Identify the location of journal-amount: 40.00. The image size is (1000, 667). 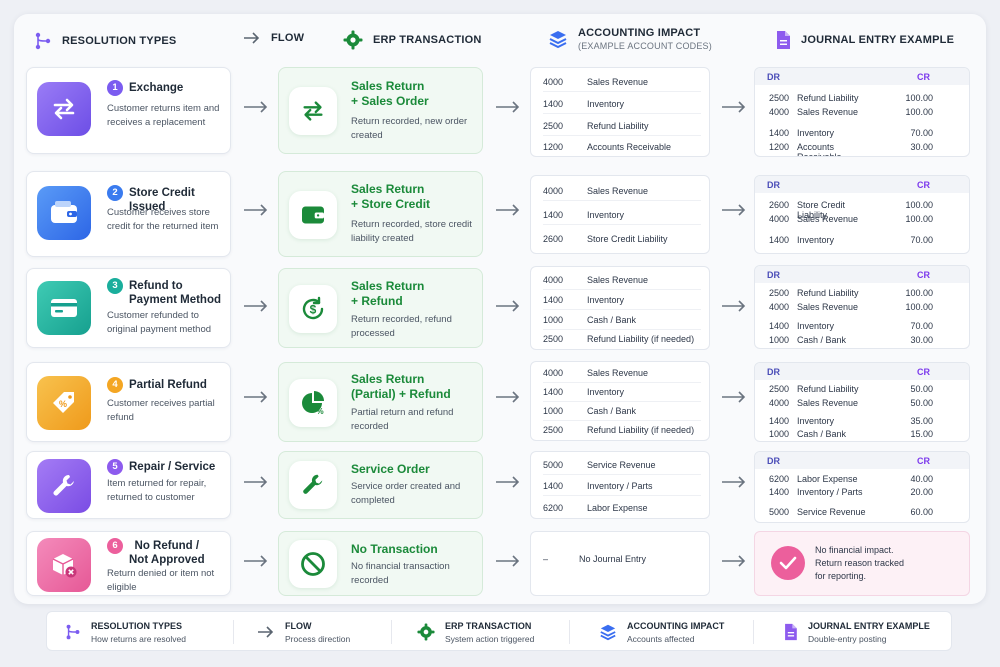
(921, 479).